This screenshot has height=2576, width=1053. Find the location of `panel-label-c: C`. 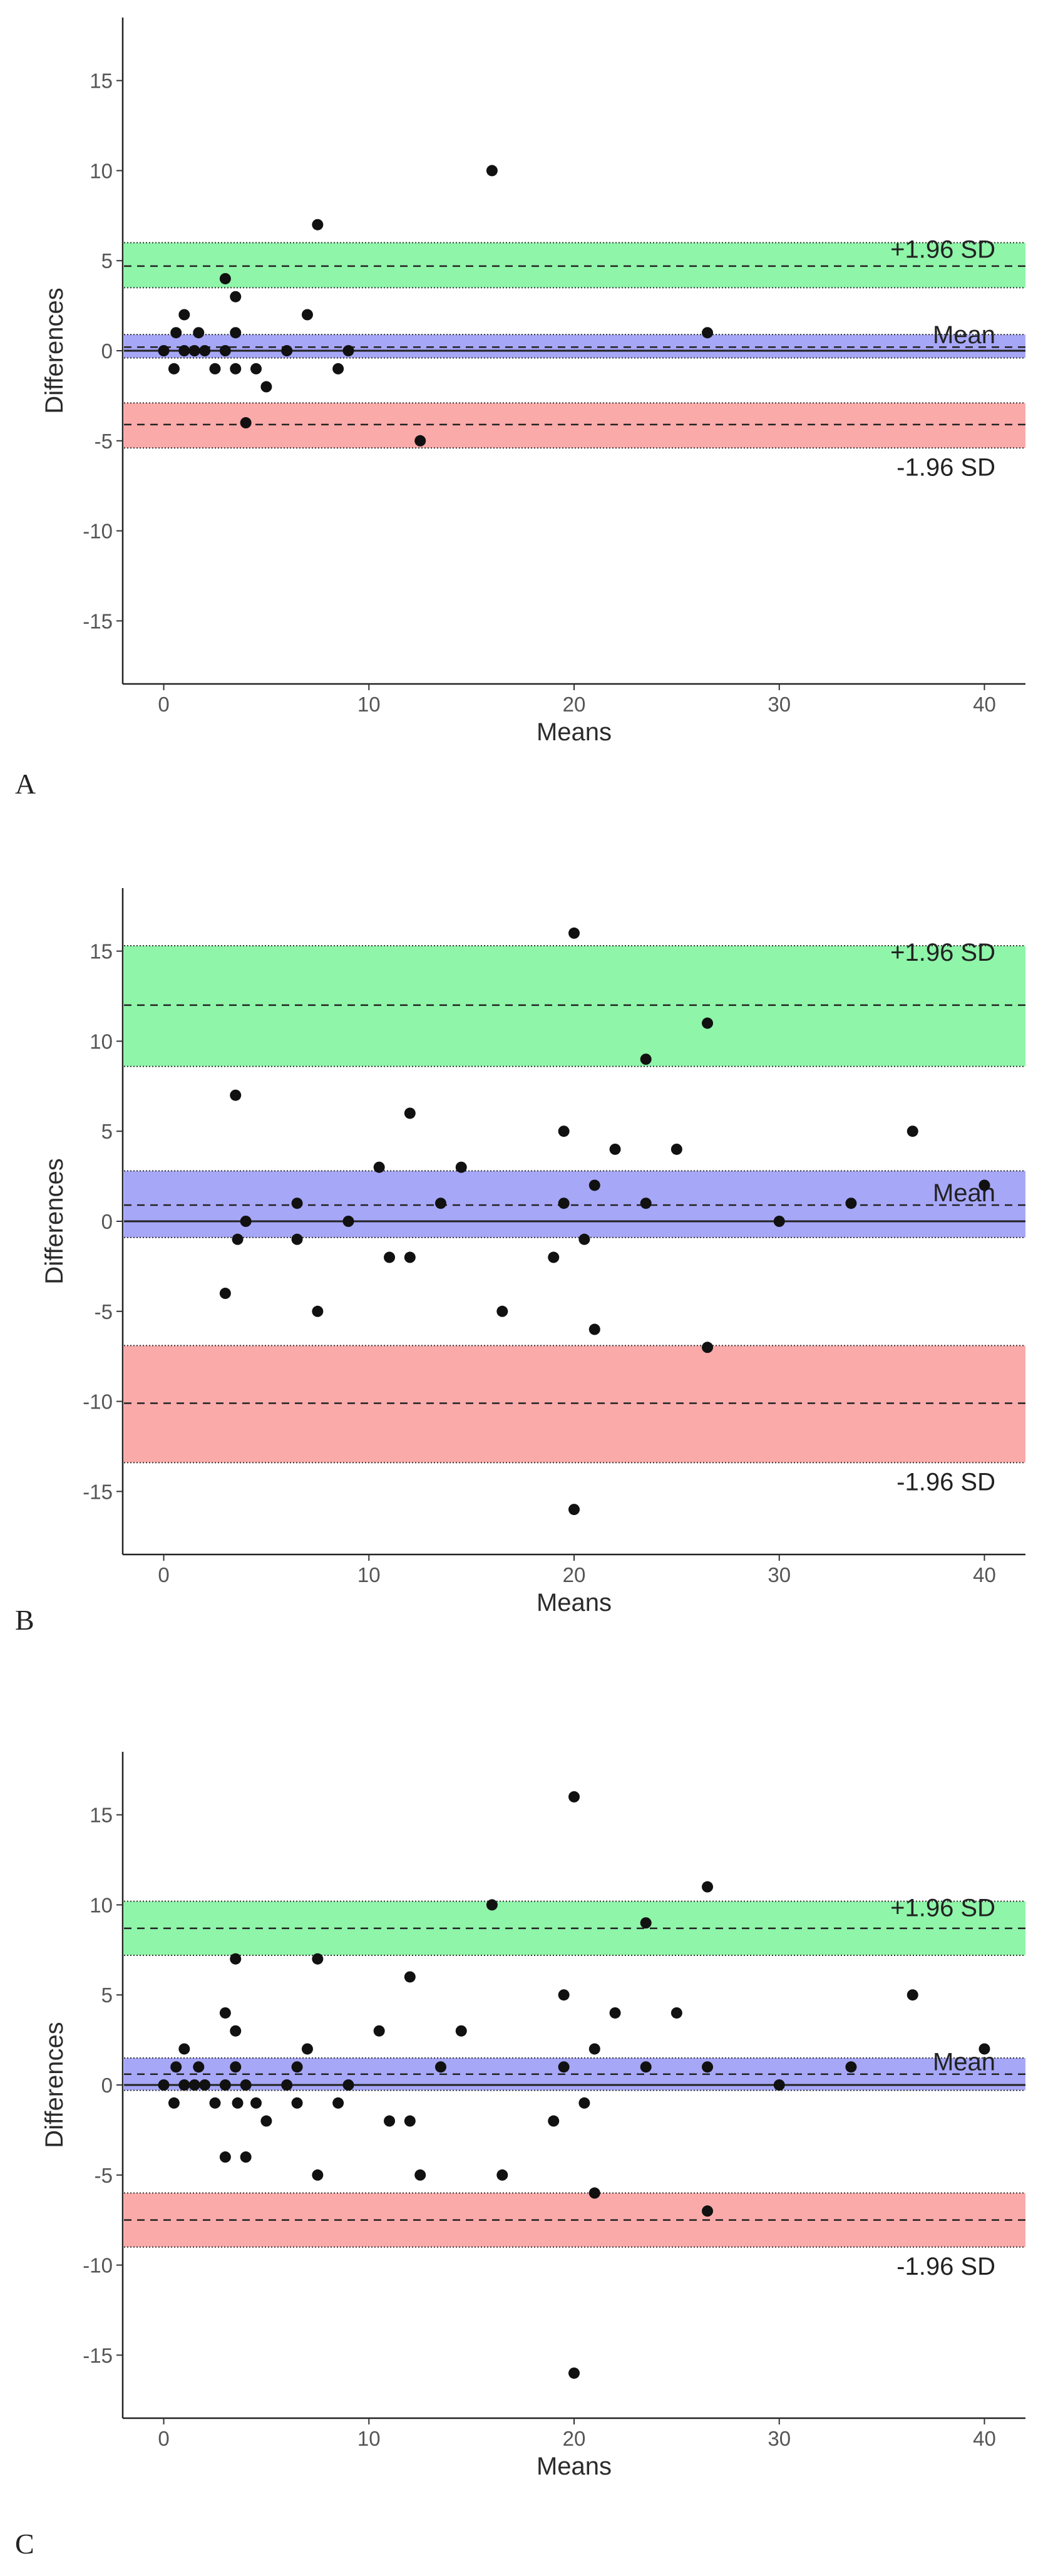

panel-label-c: C is located at coordinates (24, 2544).